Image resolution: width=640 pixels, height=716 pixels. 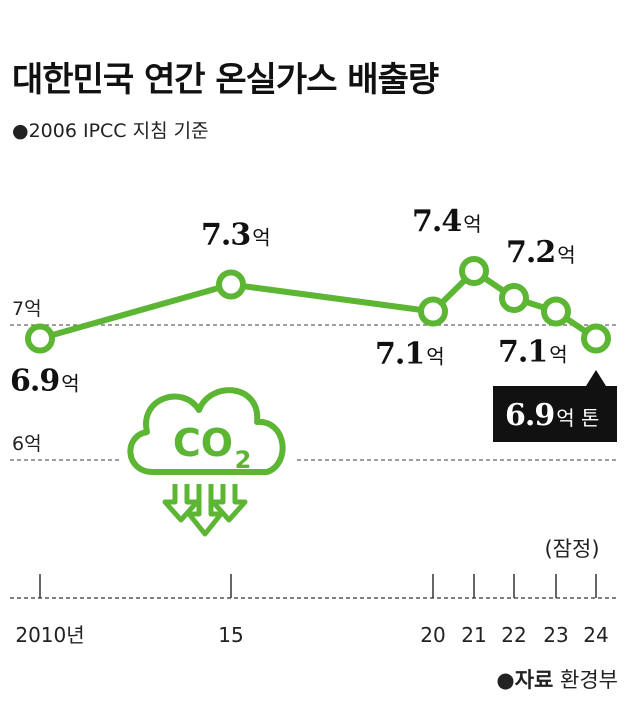 What do you see at coordinates (595, 635) in the screenshot?
I see `x-tick-label: 24` at bounding box center [595, 635].